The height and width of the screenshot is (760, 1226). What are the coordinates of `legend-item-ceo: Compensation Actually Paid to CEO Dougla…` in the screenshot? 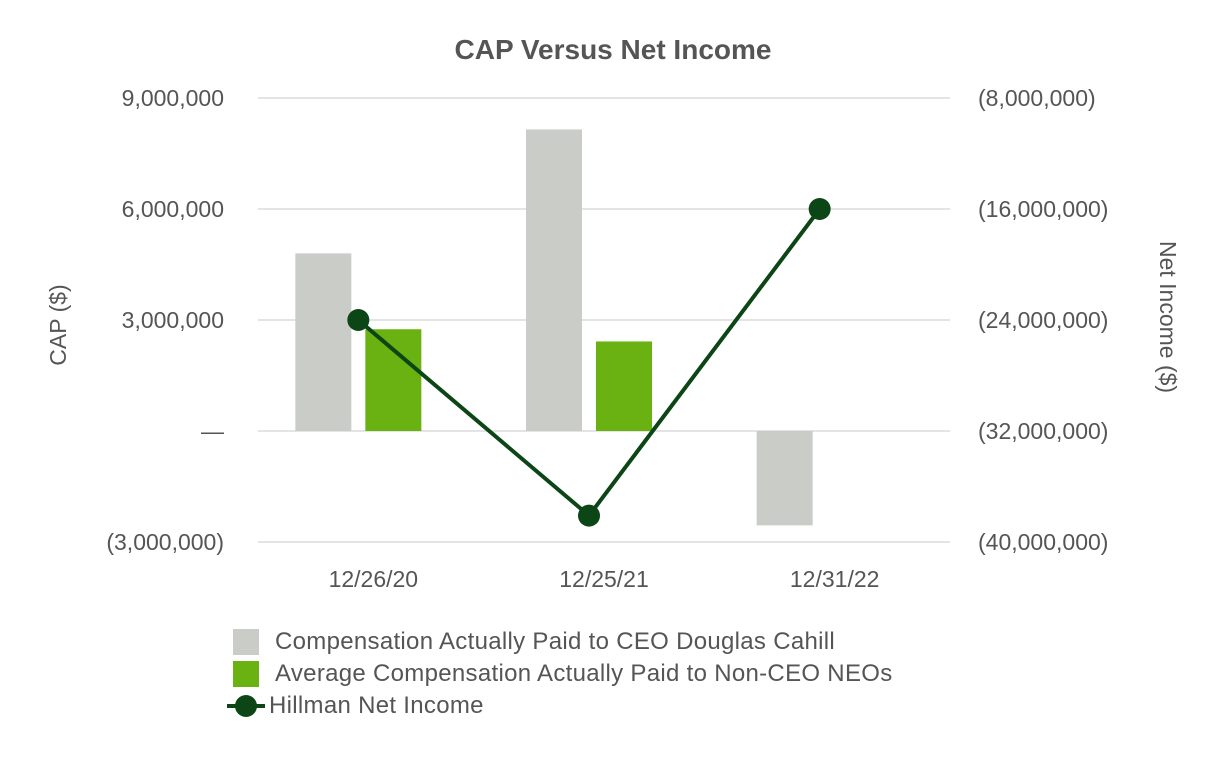 It's located at (563, 642).